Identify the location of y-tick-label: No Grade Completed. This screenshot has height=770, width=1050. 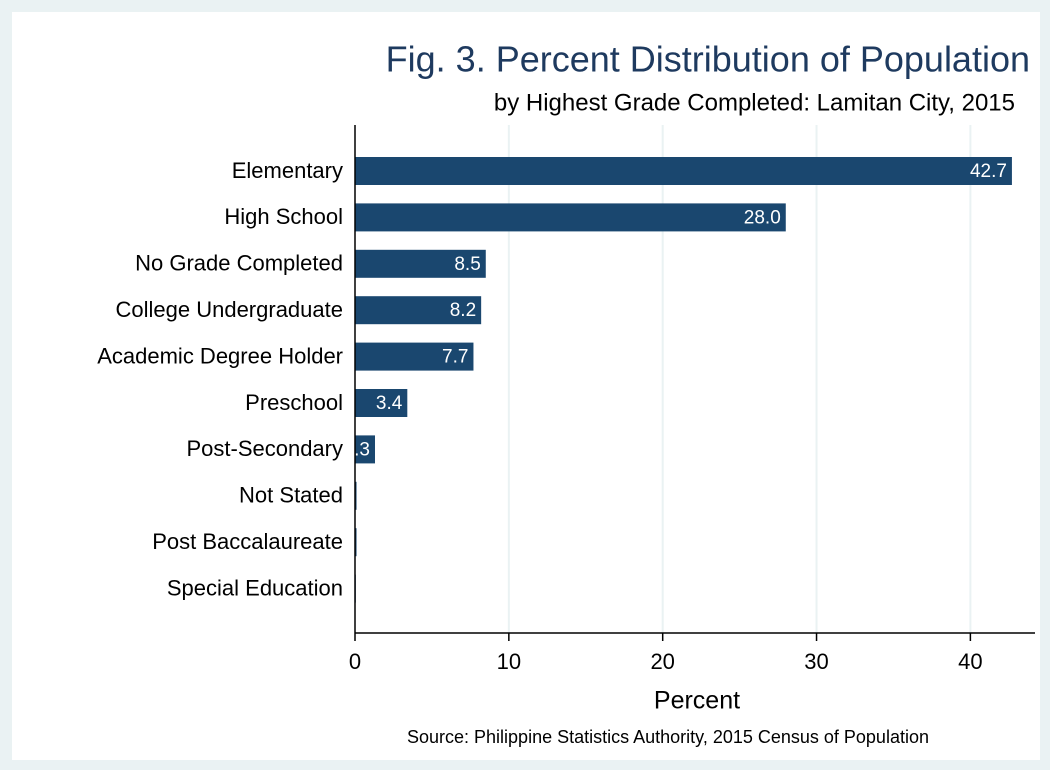
(239, 263).